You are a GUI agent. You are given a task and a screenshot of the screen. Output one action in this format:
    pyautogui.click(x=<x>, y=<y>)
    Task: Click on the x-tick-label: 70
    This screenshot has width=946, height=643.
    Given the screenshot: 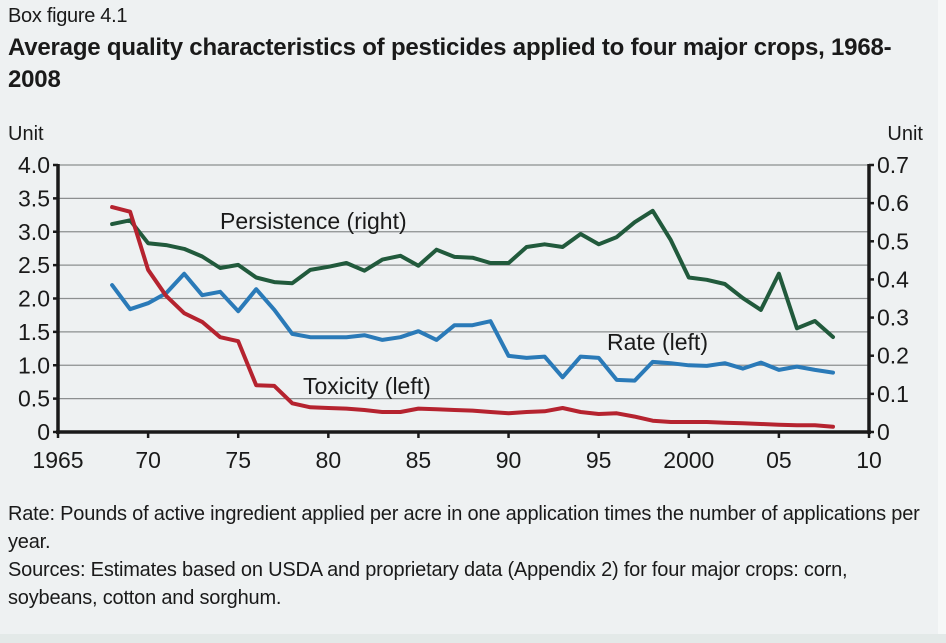 What is the action you would take?
    pyautogui.click(x=148, y=460)
    